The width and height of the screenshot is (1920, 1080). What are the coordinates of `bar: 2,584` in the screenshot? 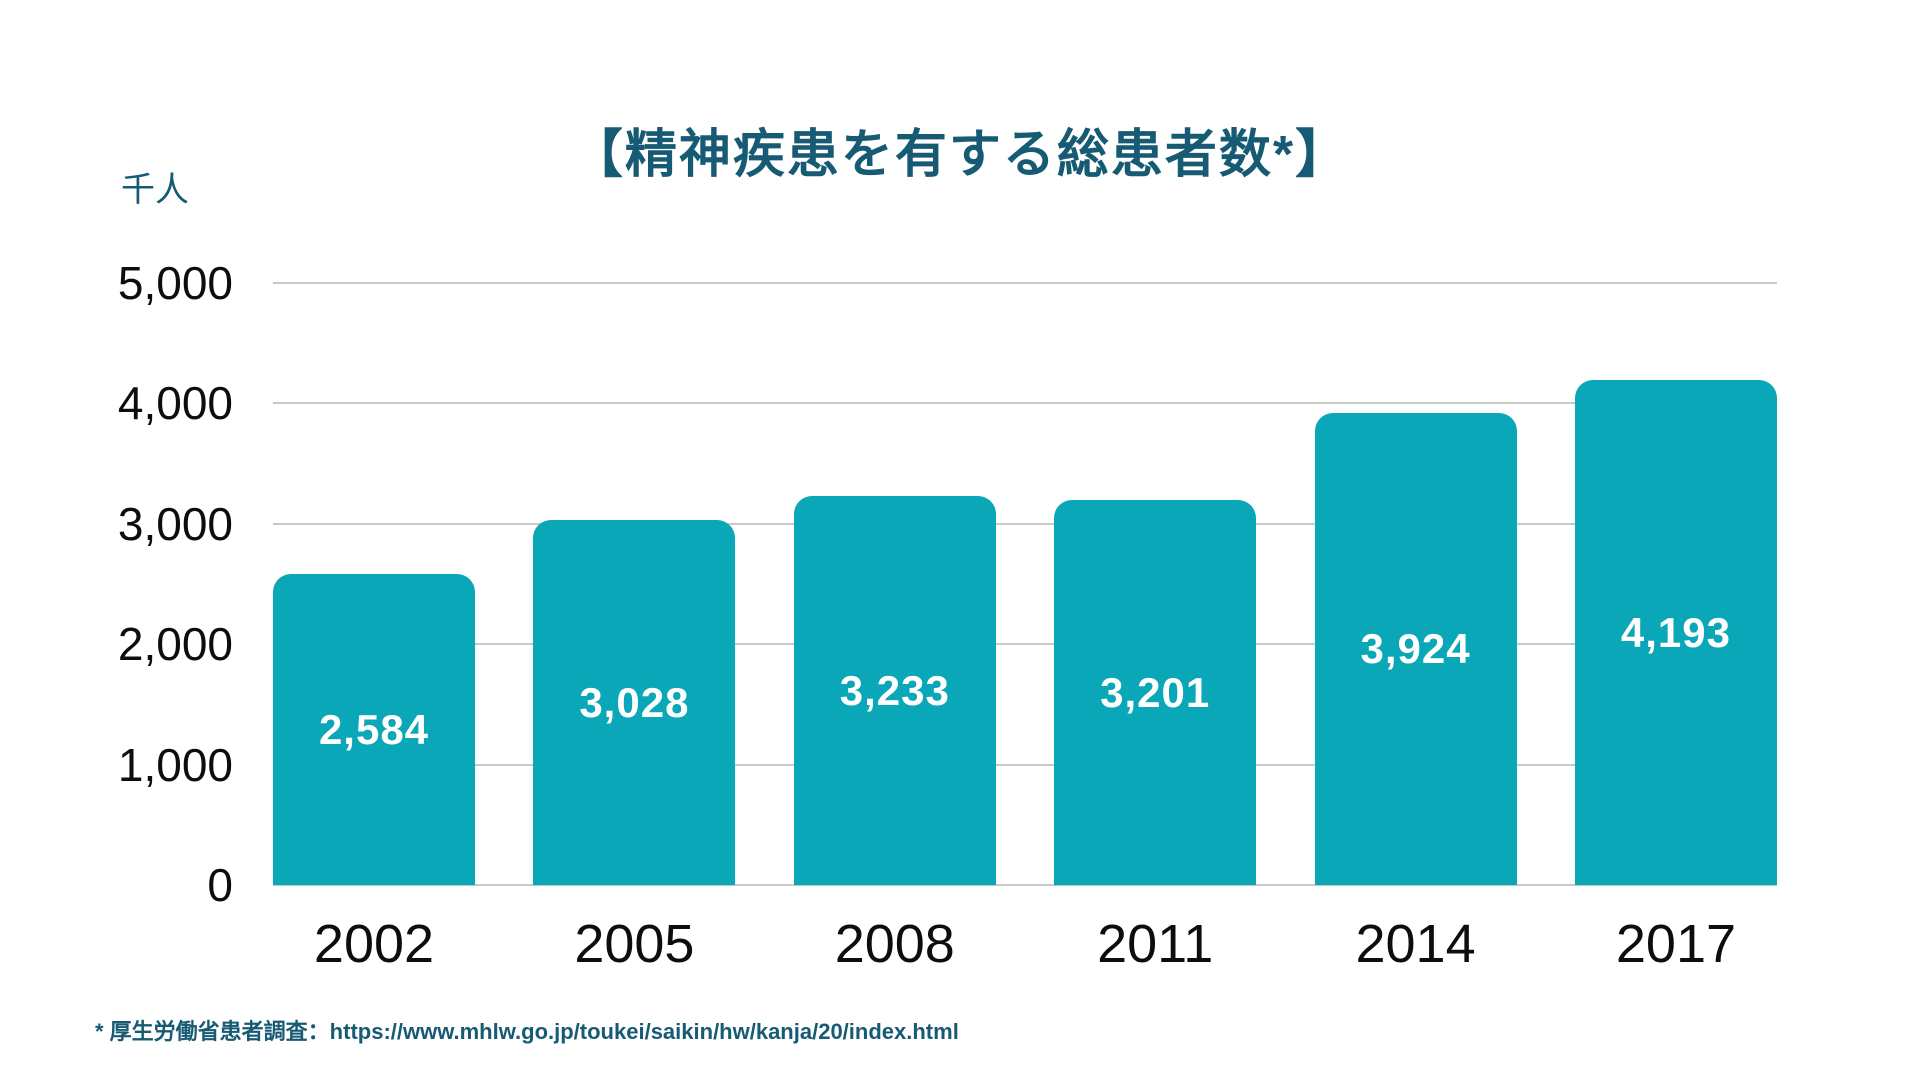 It's located at (374, 729).